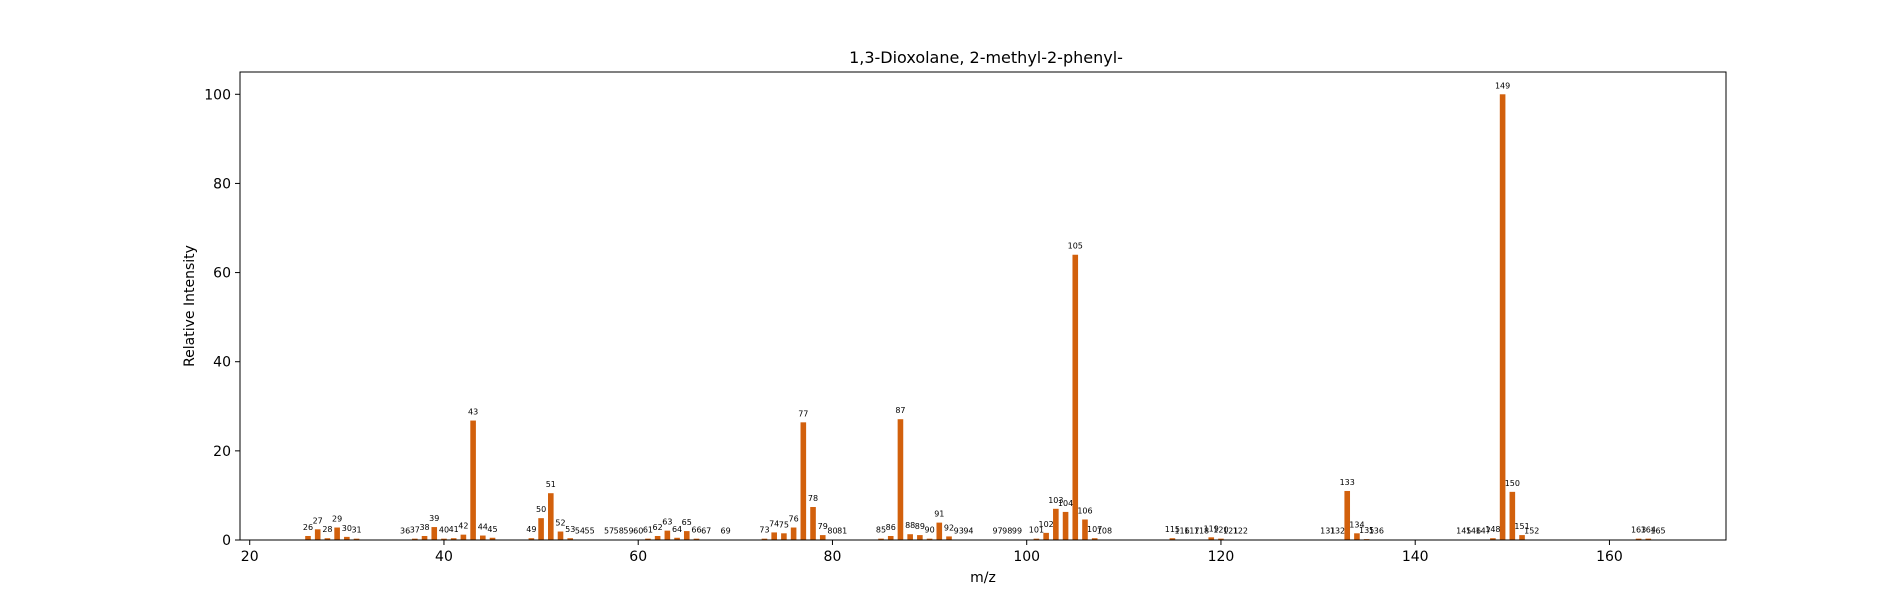 The image size is (1900, 600). What do you see at coordinates (590, 531) in the screenshot?
I see `peak-label-55: 55` at bounding box center [590, 531].